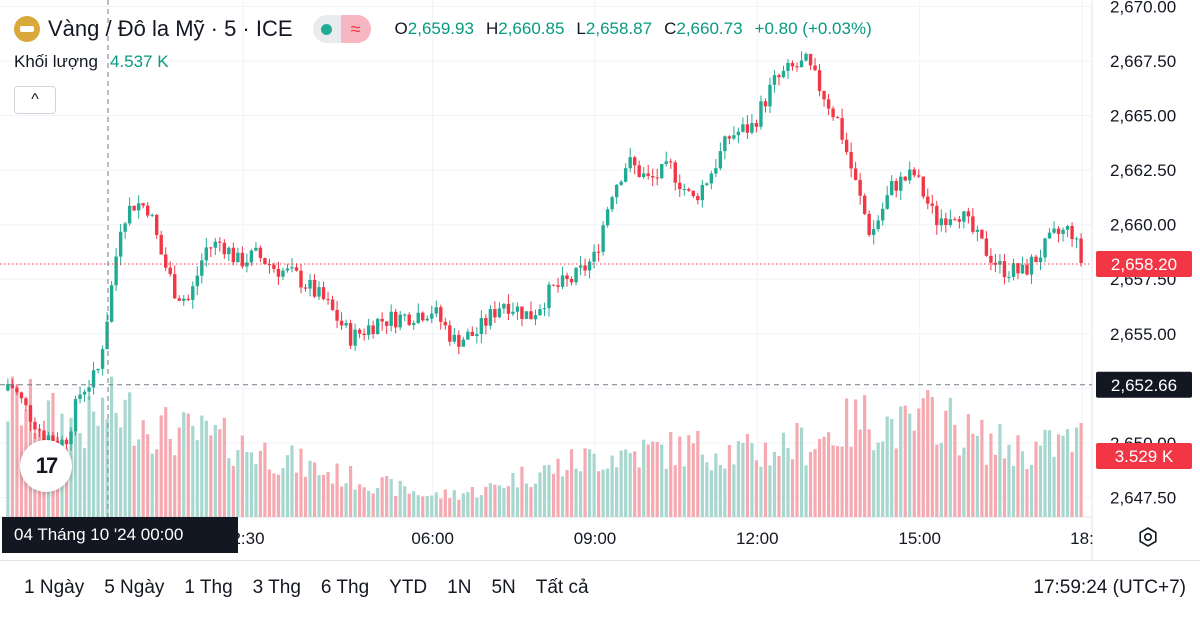 The image size is (1200, 617). What do you see at coordinates (503, 587) in the screenshot?
I see `range-5y: 5N` at bounding box center [503, 587].